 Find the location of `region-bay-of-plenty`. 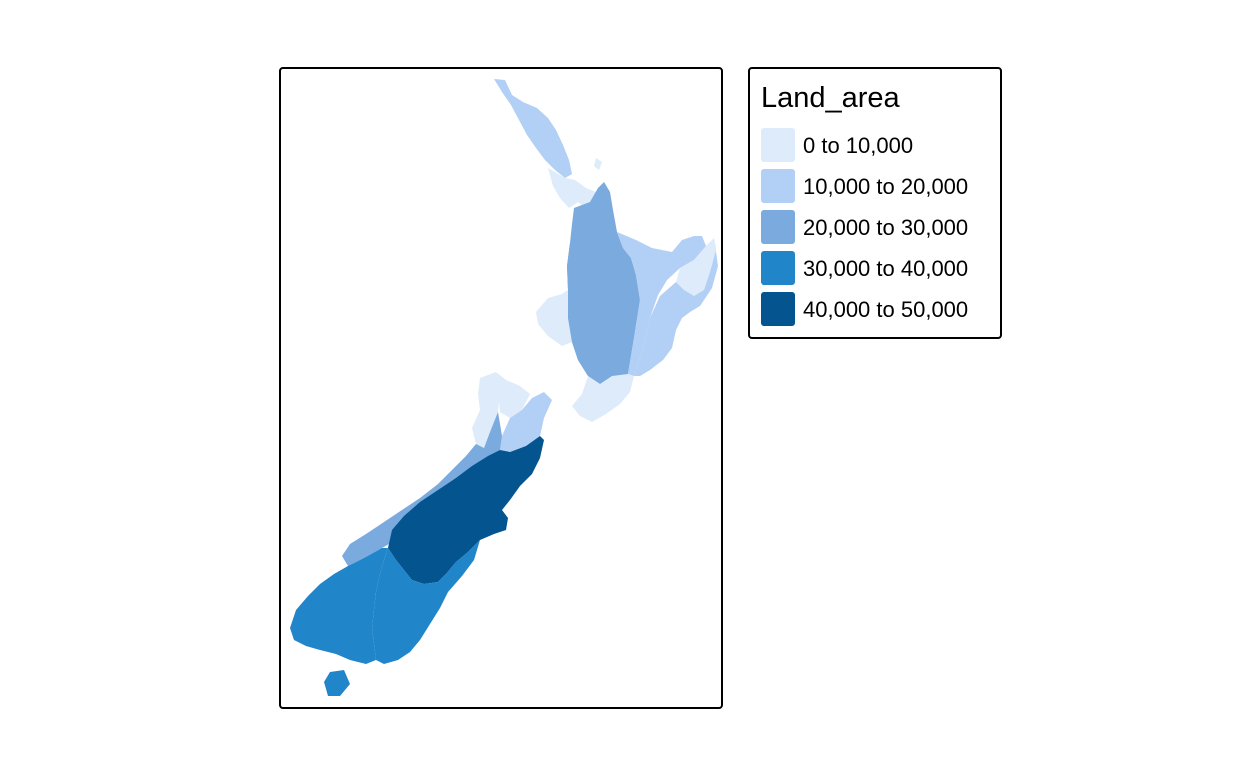

region-bay-of-plenty is located at coordinates (661, 304).